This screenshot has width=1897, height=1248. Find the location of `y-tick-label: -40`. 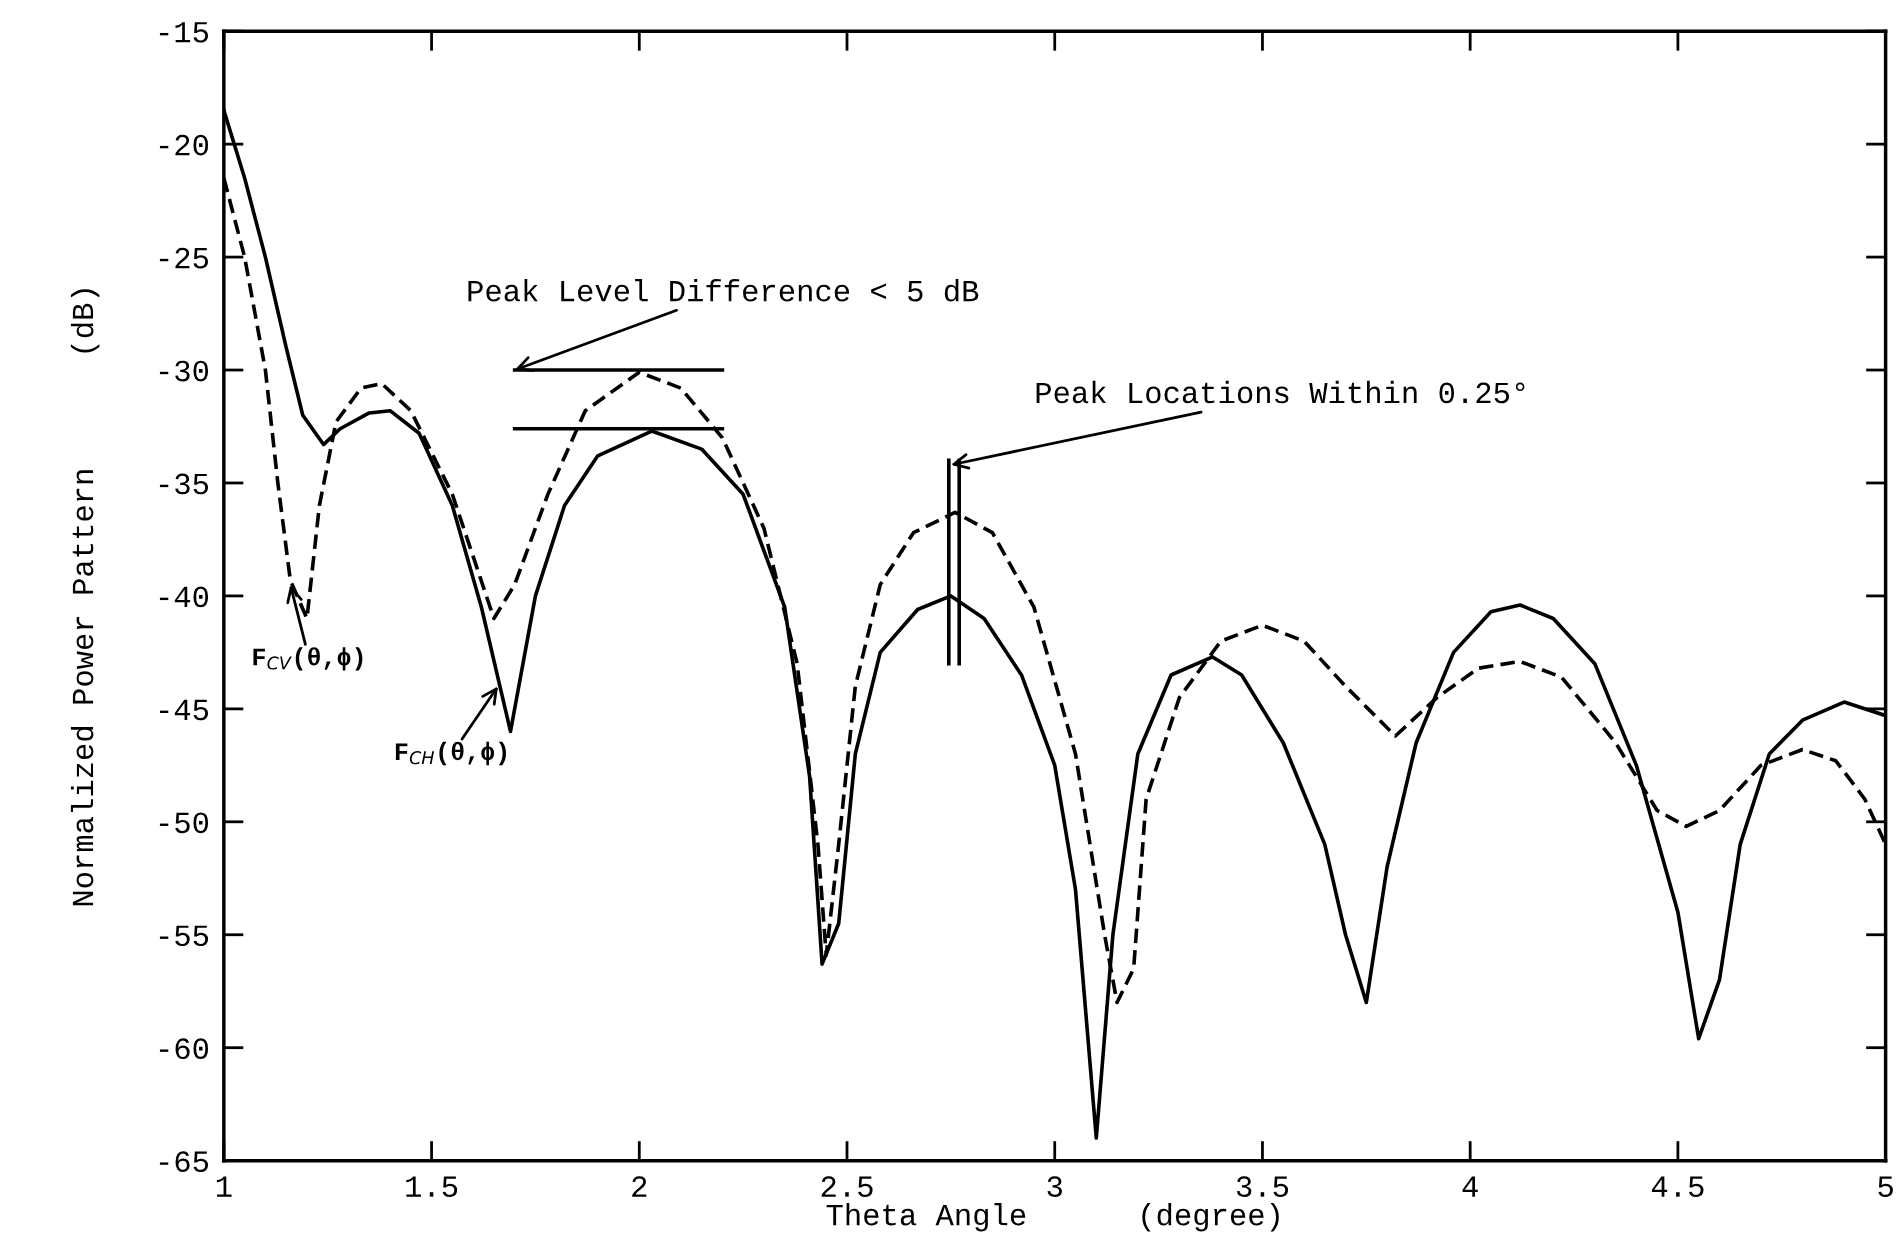

y-tick-label: -40 is located at coordinates (184, 597).